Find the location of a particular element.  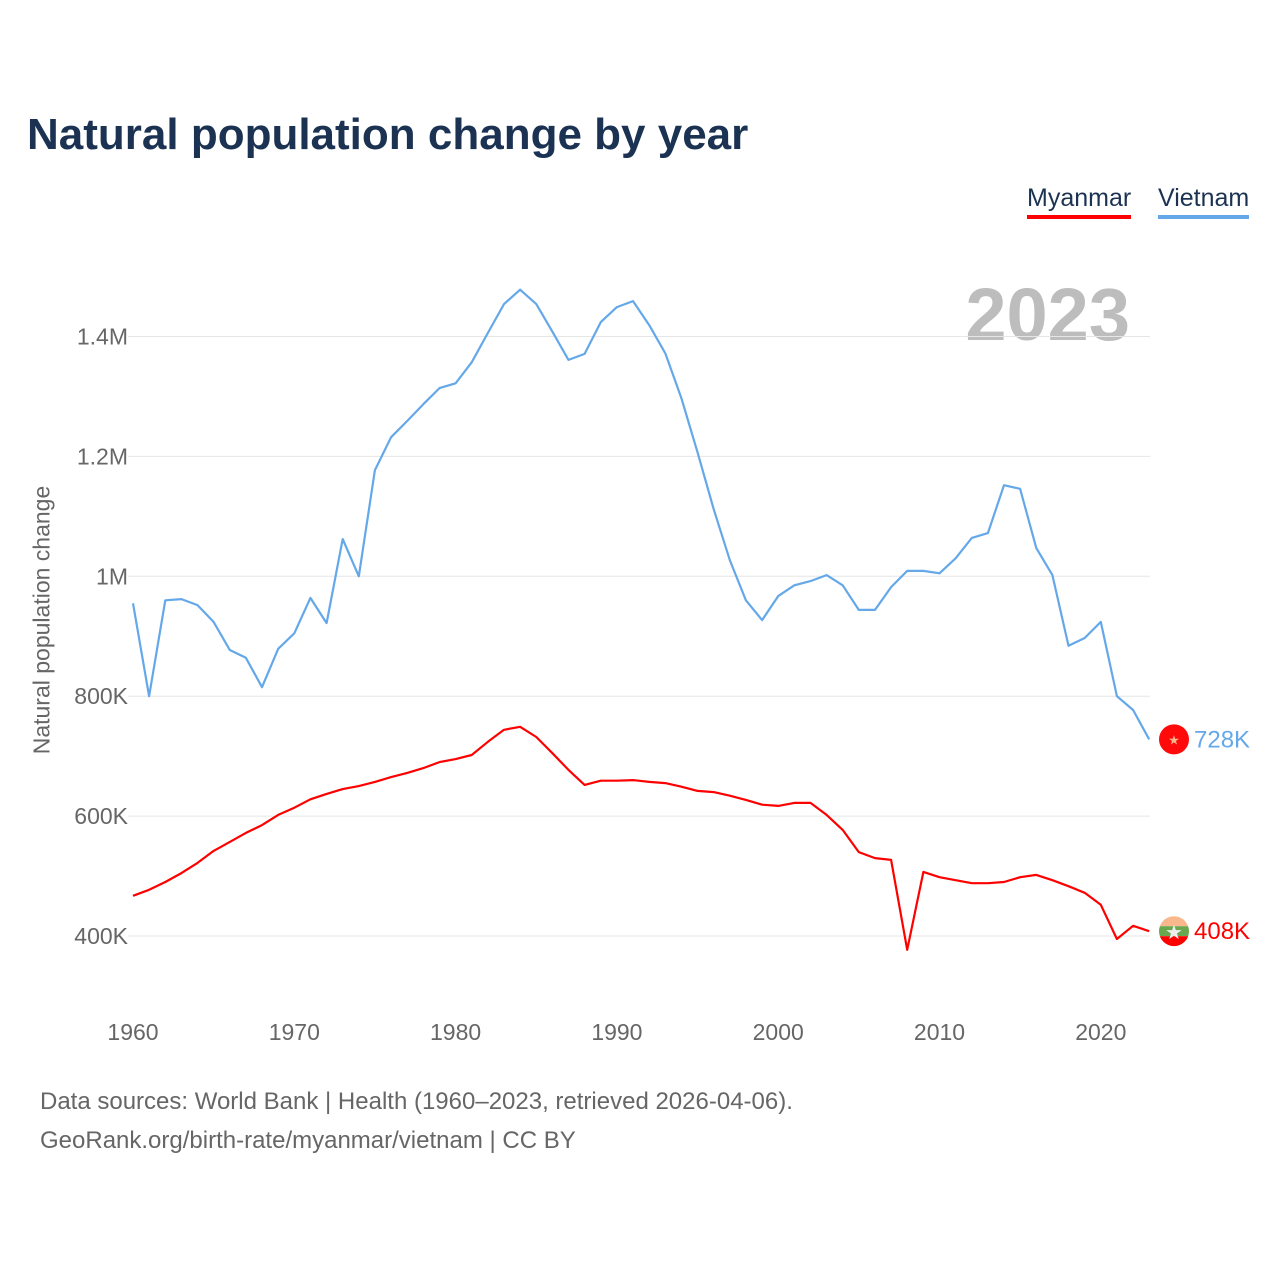

y-tick-label: 1.4M is located at coordinates (102, 337).